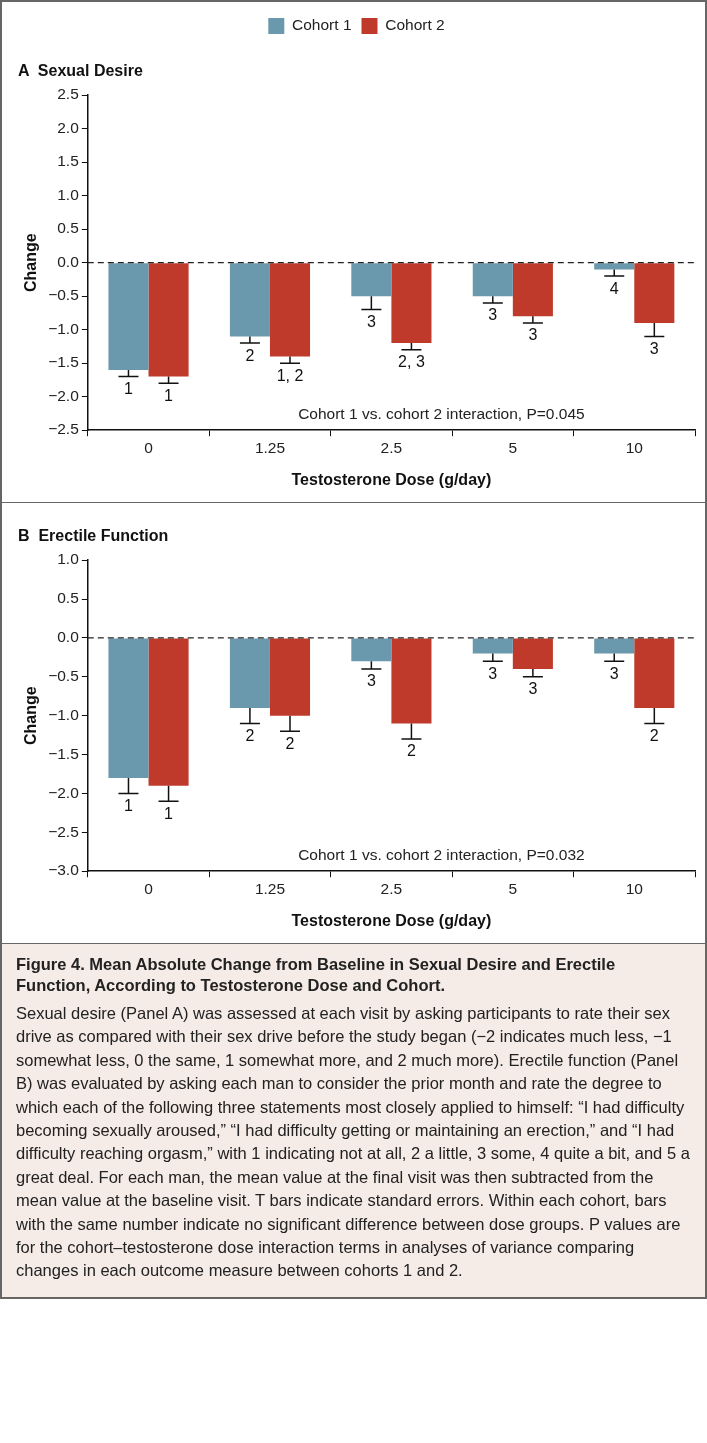 The height and width of the screenshot is (1443, 707). Describe the element at coordinates (411, 362) in the screenshot. I see `annotation: 2, 3` at that location.